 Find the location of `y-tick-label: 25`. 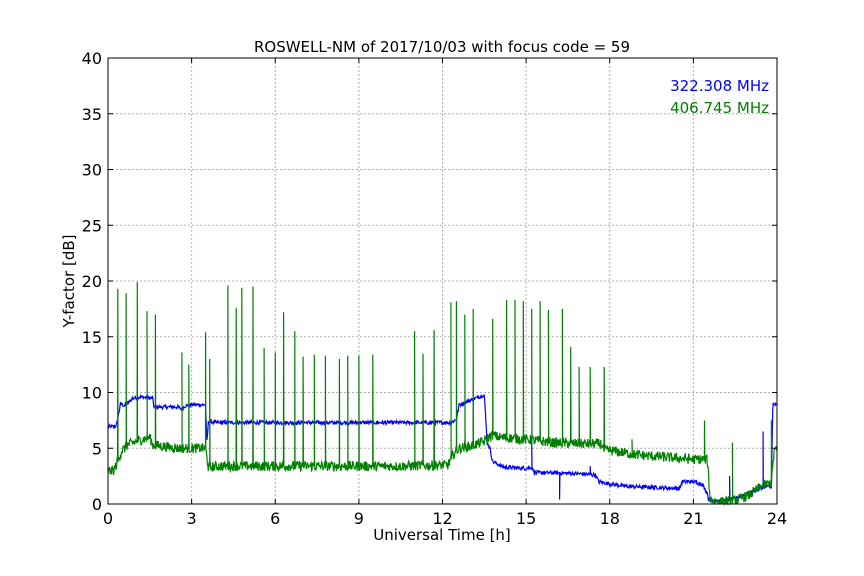

y-tick-label: 25 is located at coordinates (92, 225).